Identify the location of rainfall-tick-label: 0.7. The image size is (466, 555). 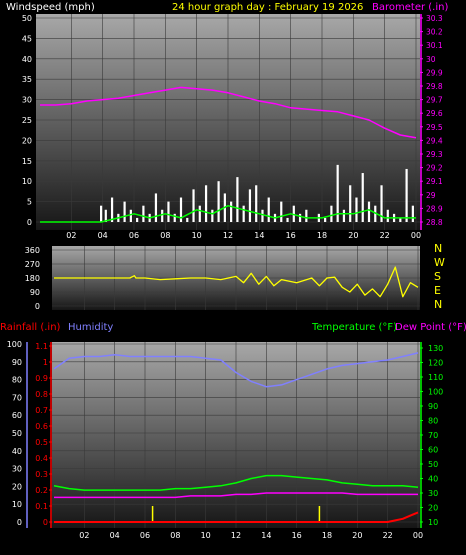
(41, 410).